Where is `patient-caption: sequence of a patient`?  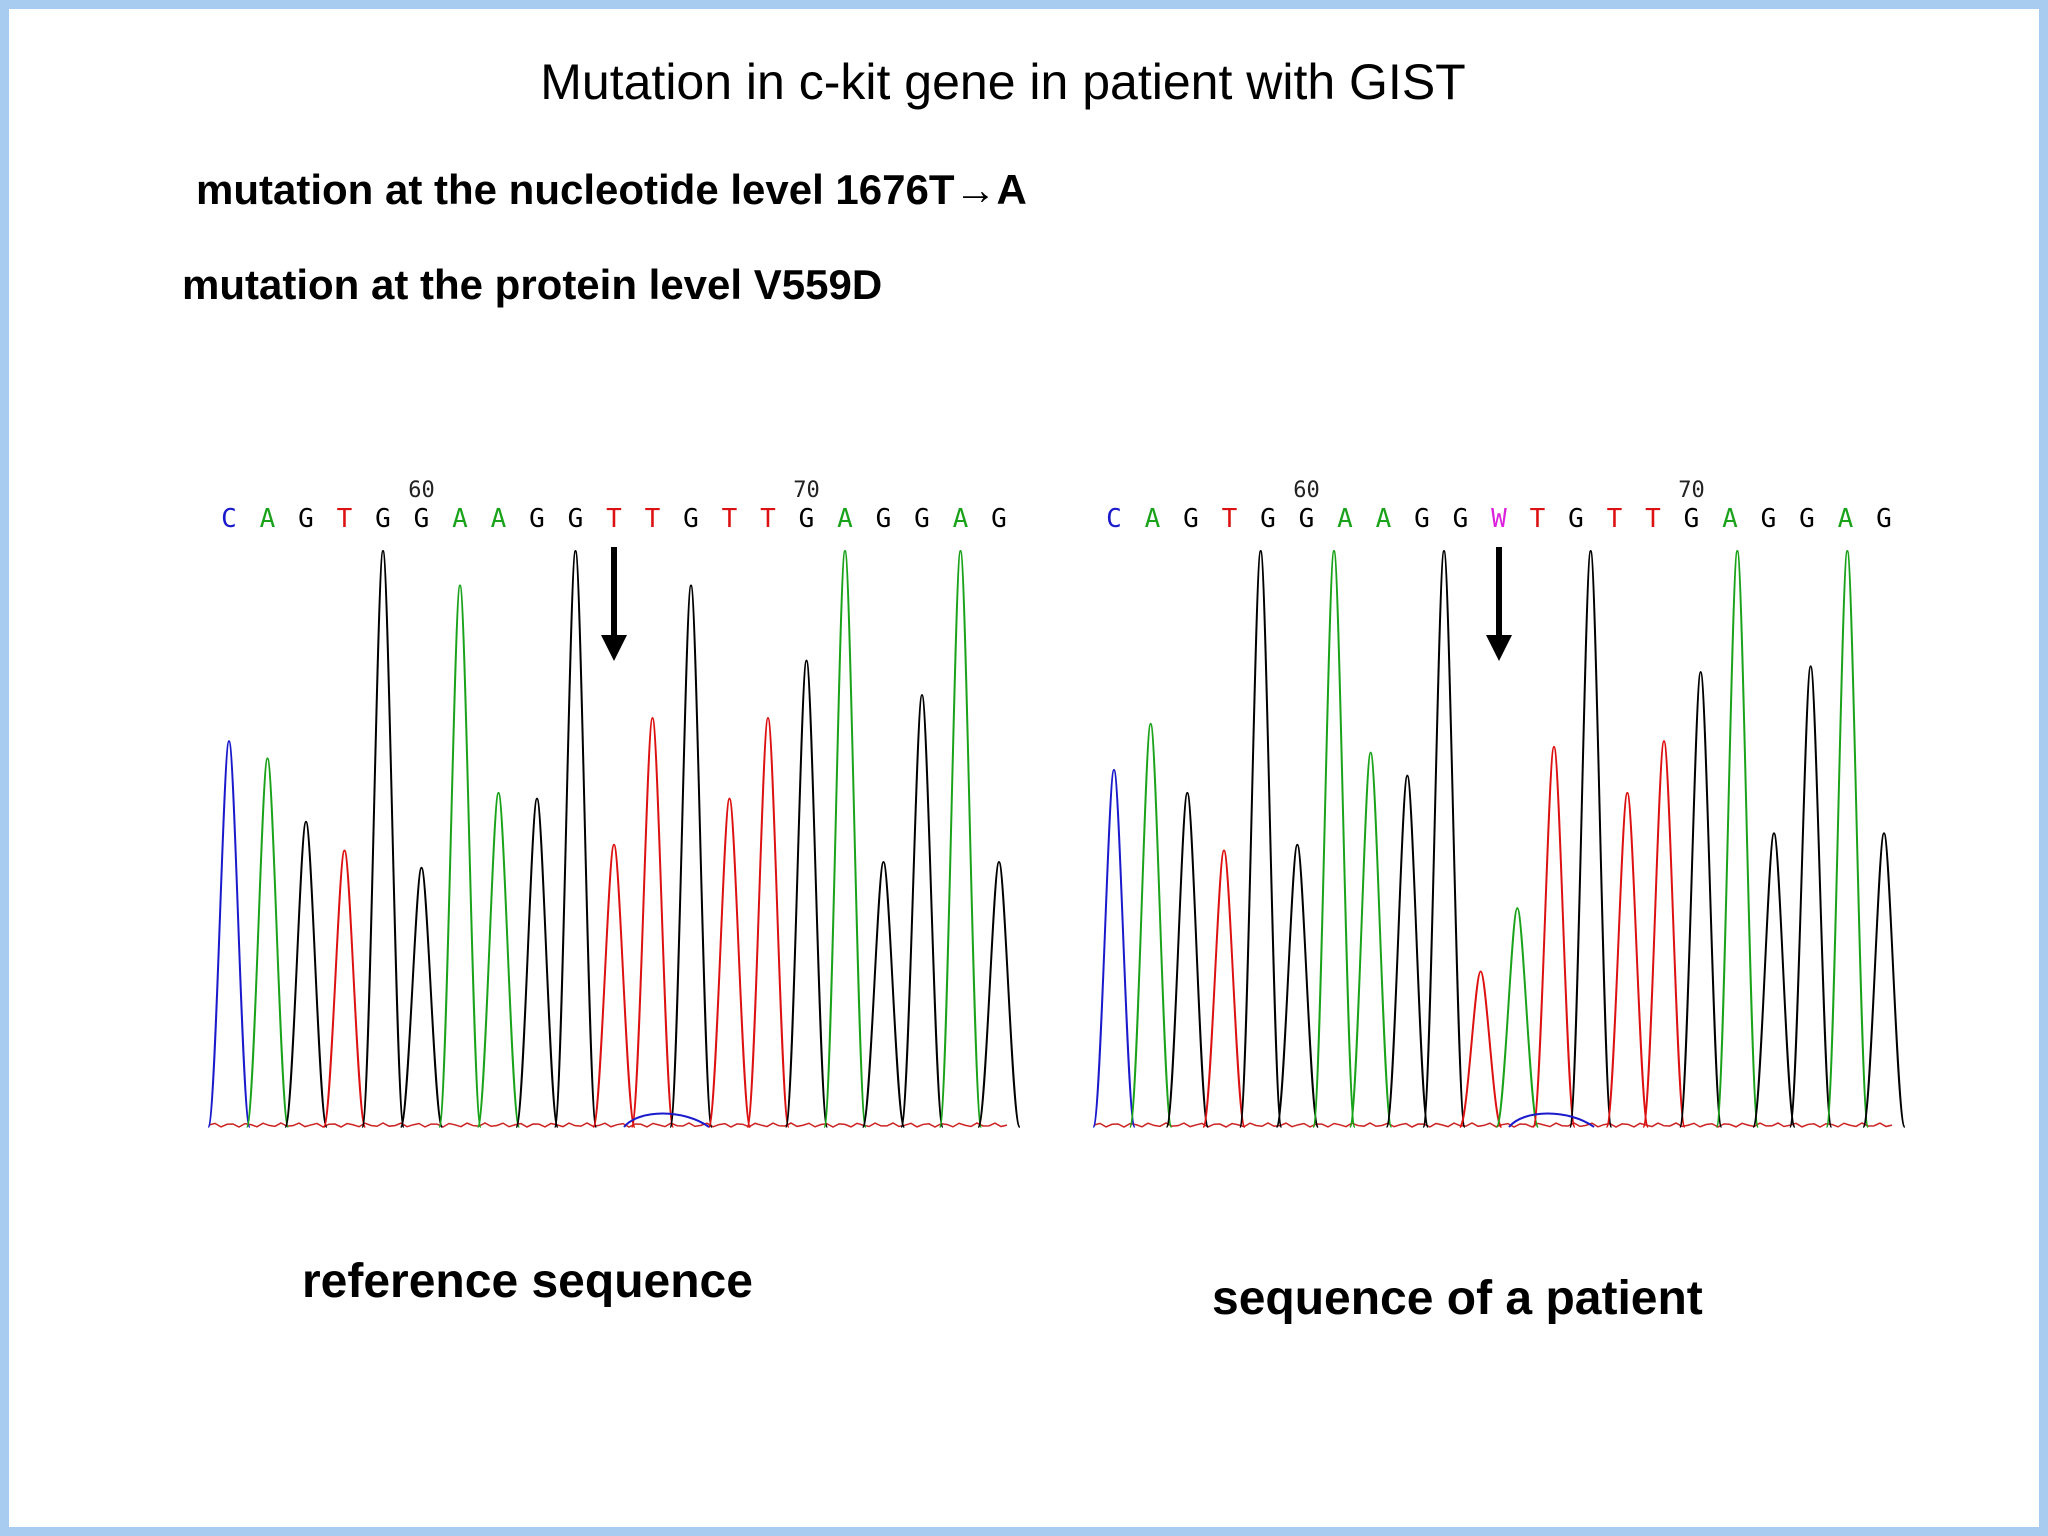
patient-caption: sequence of a patient is located at coordinates (1457, 1298).